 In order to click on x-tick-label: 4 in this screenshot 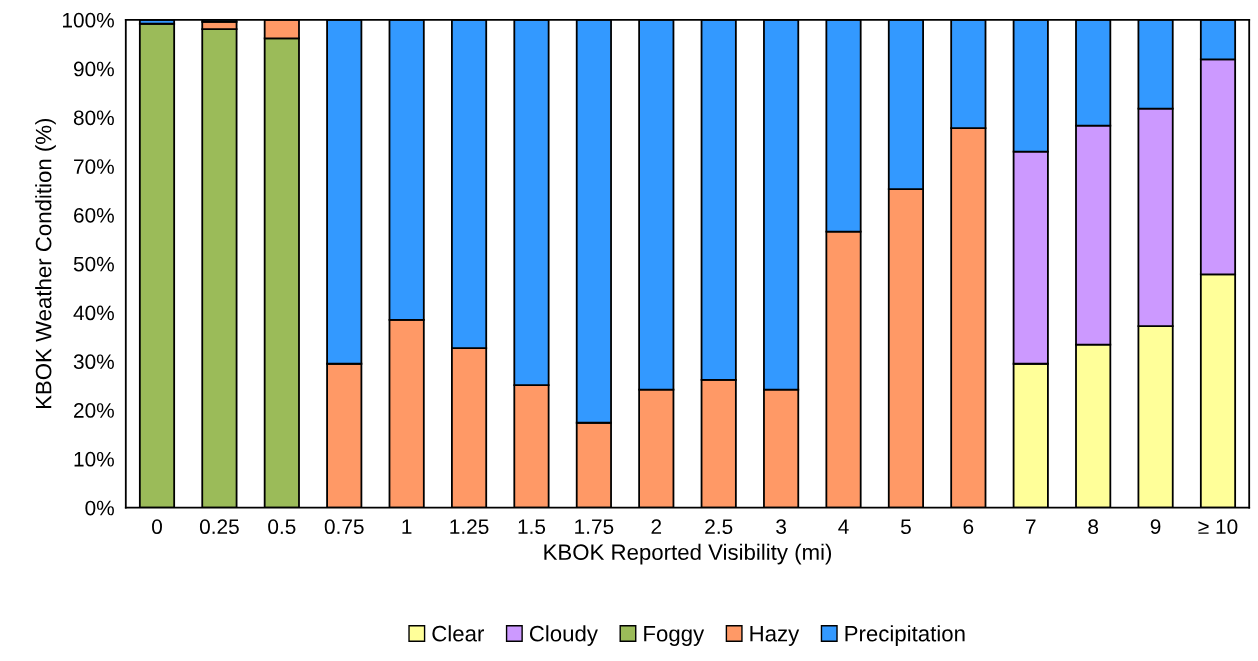, I will do `click(843, 526)`.